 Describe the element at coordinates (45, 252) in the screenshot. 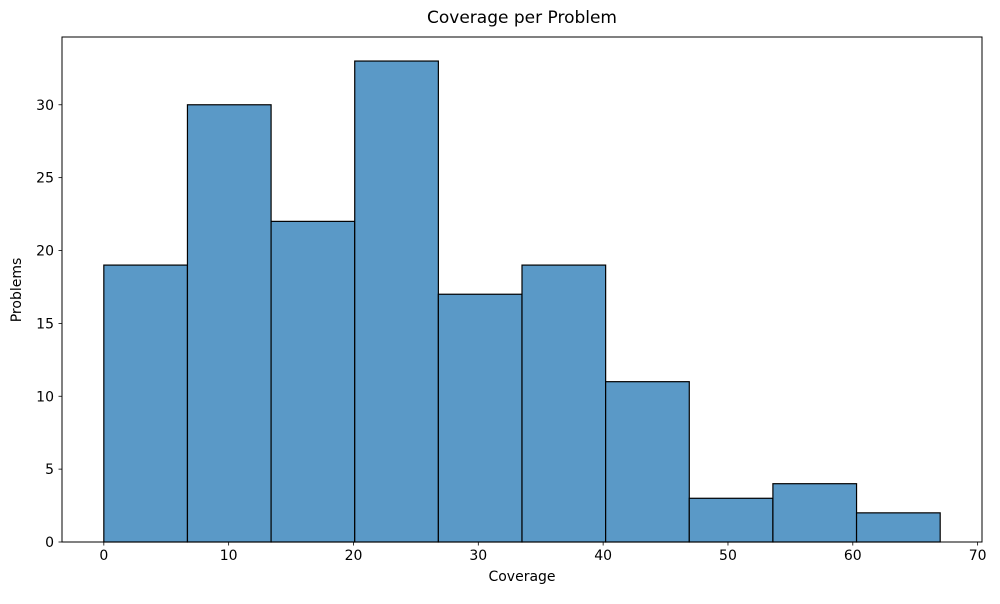

I see `y-tick-label: 20` at that location.